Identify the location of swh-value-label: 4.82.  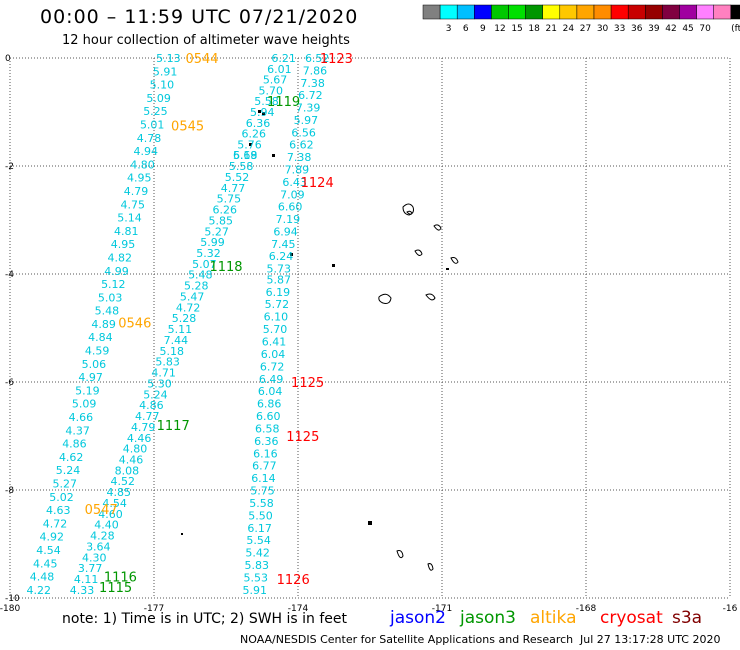
(120, 257).